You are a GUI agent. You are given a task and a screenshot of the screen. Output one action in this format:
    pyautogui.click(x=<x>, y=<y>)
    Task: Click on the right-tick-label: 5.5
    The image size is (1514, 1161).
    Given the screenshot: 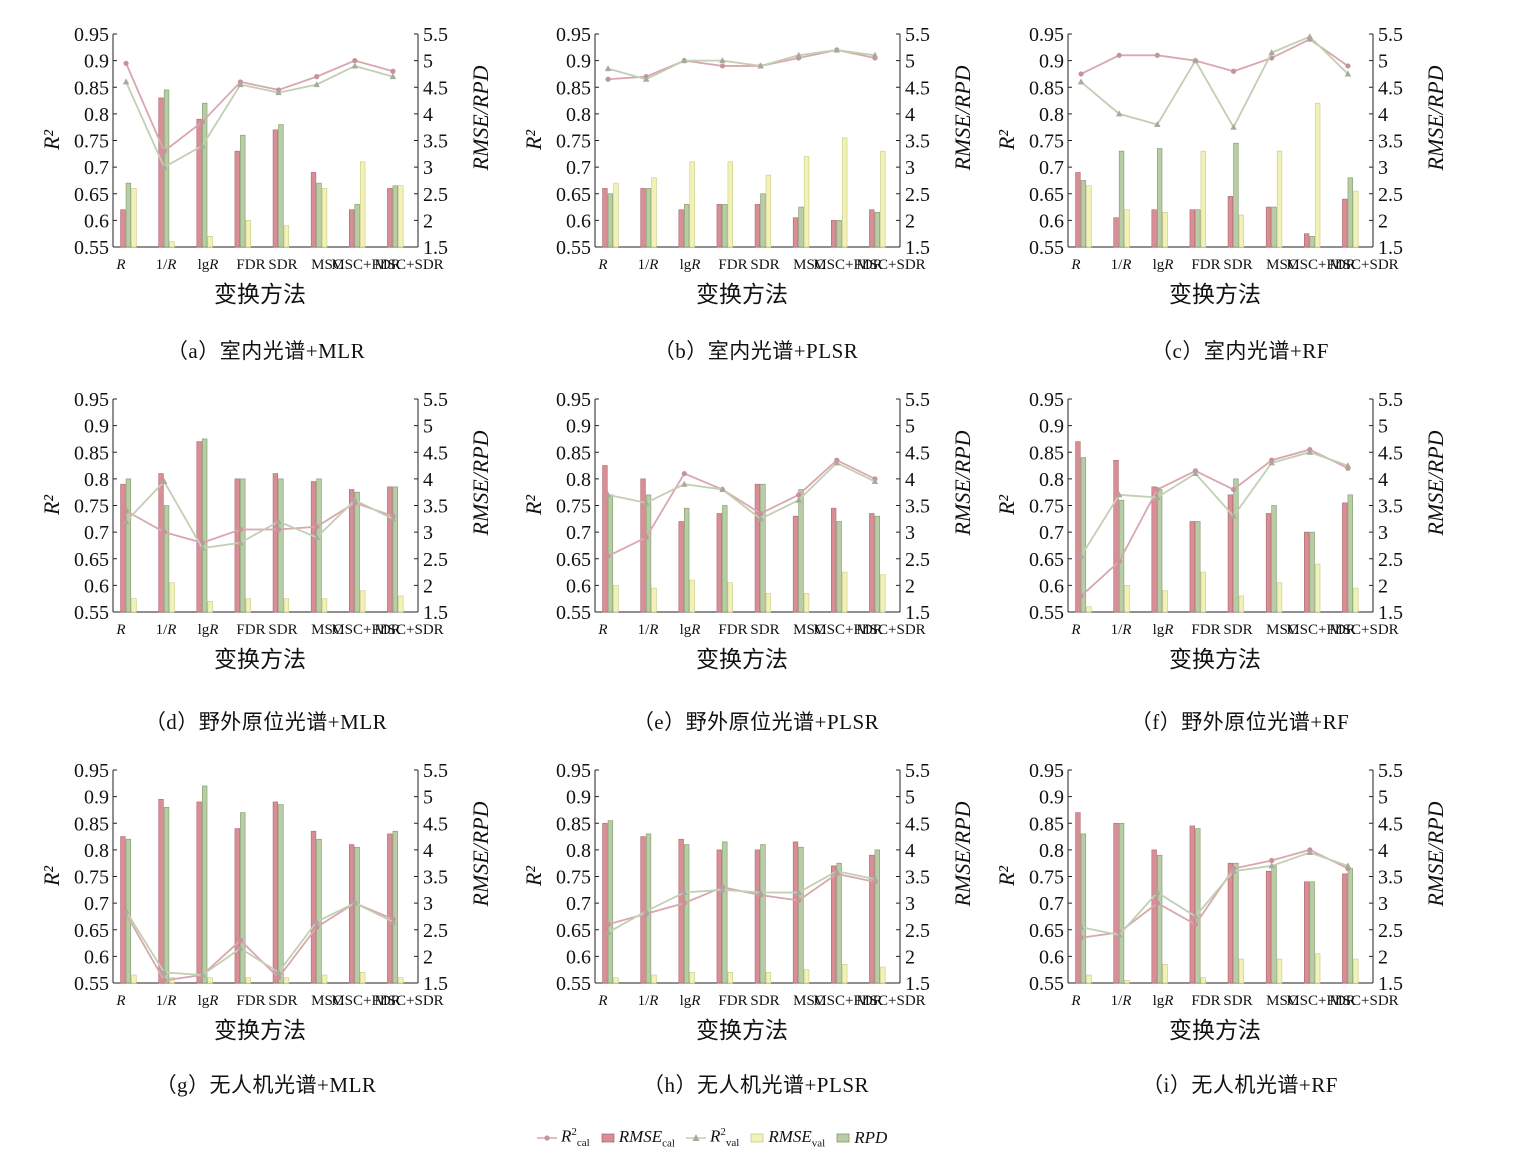 What is the action you would take?
    pyautogui.click(x=435, y=35)
    